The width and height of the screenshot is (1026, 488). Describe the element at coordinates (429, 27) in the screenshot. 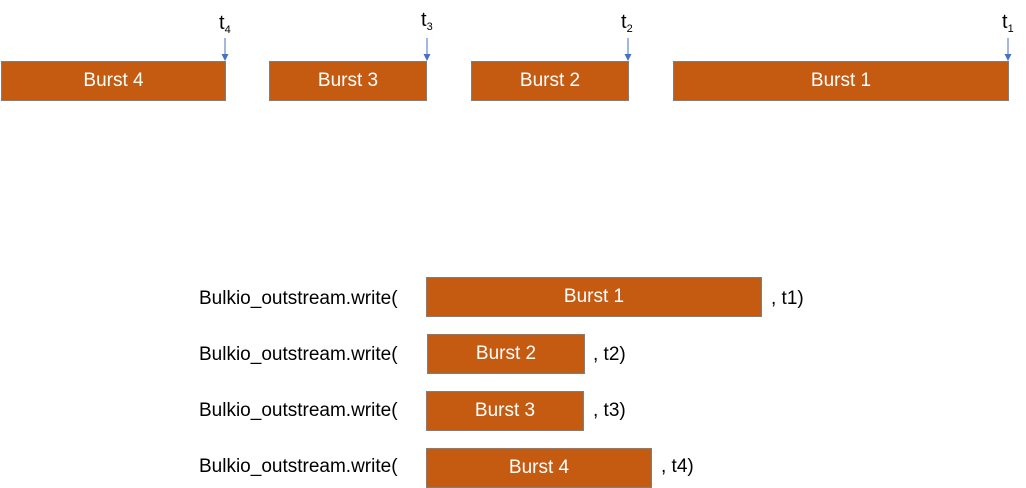

I see `time-marker-sub: 3` at that location.